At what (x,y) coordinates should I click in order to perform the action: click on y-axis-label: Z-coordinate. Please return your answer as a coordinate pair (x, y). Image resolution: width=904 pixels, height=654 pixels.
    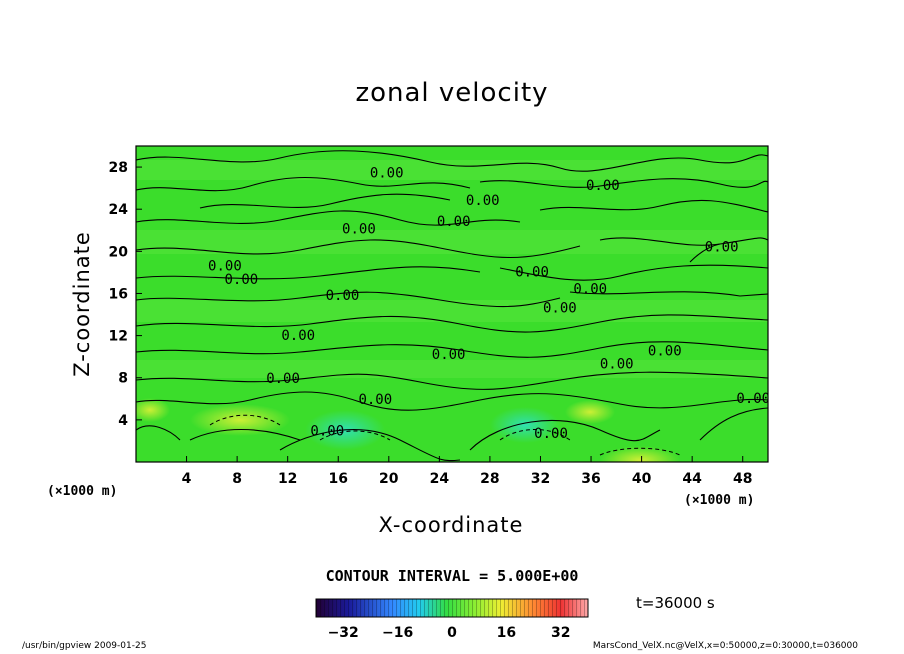
    Looking at the image, I should click on (82, 304).